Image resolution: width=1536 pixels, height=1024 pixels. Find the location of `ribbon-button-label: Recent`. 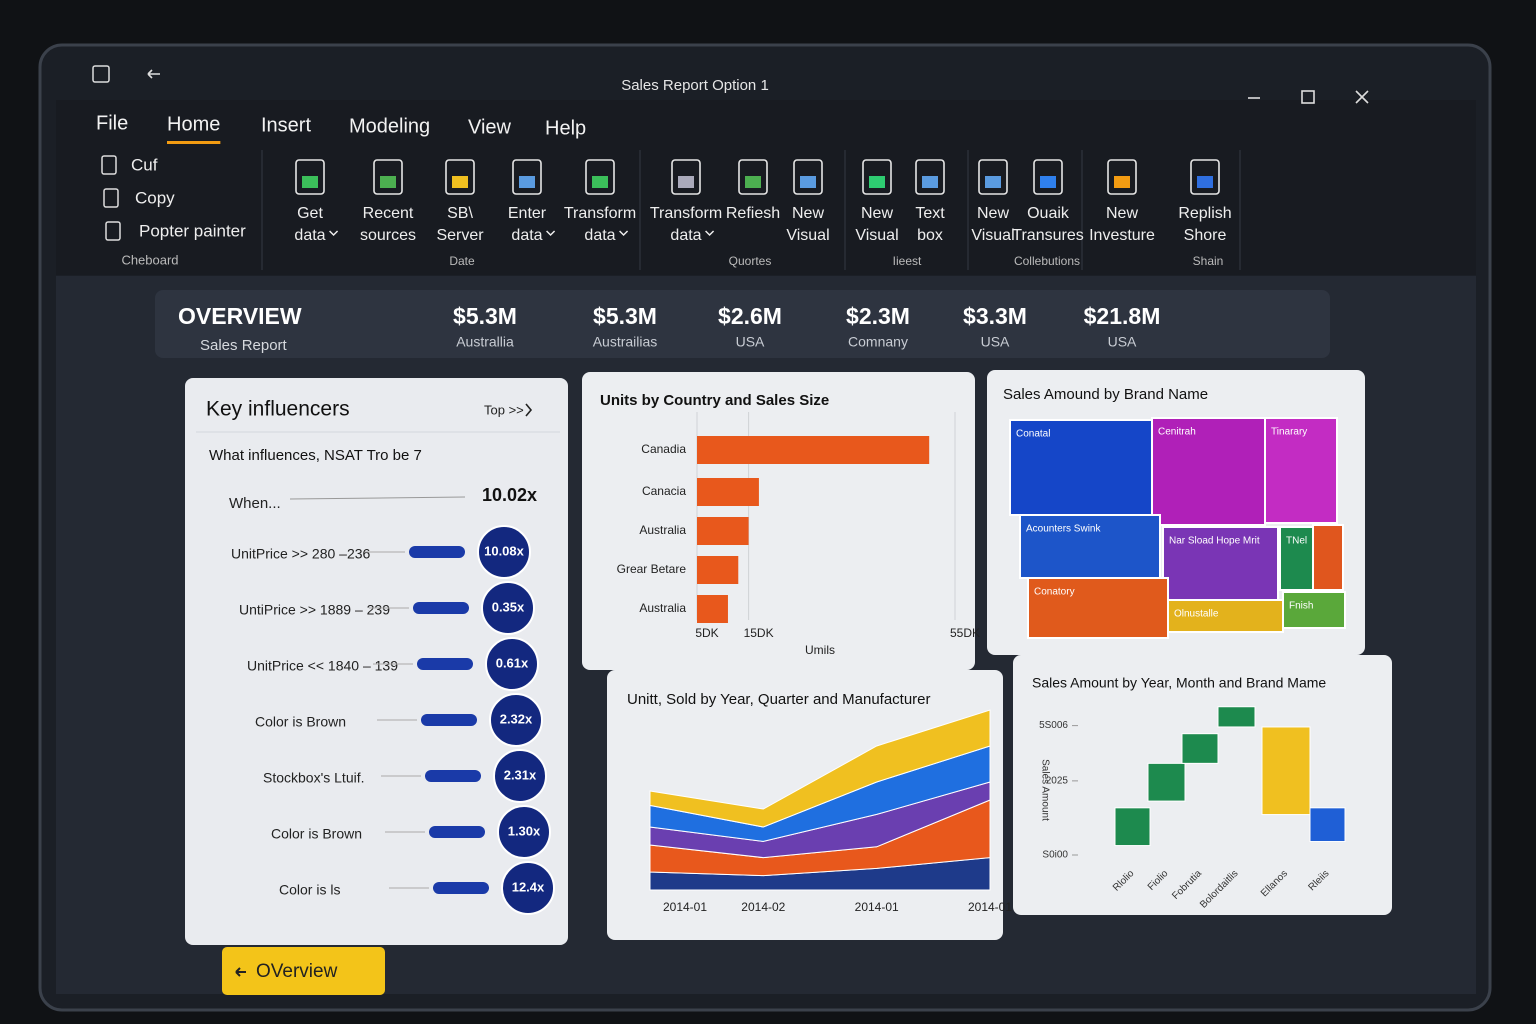

ribbon-button-label: Recent is located at coordinates (388, 213).